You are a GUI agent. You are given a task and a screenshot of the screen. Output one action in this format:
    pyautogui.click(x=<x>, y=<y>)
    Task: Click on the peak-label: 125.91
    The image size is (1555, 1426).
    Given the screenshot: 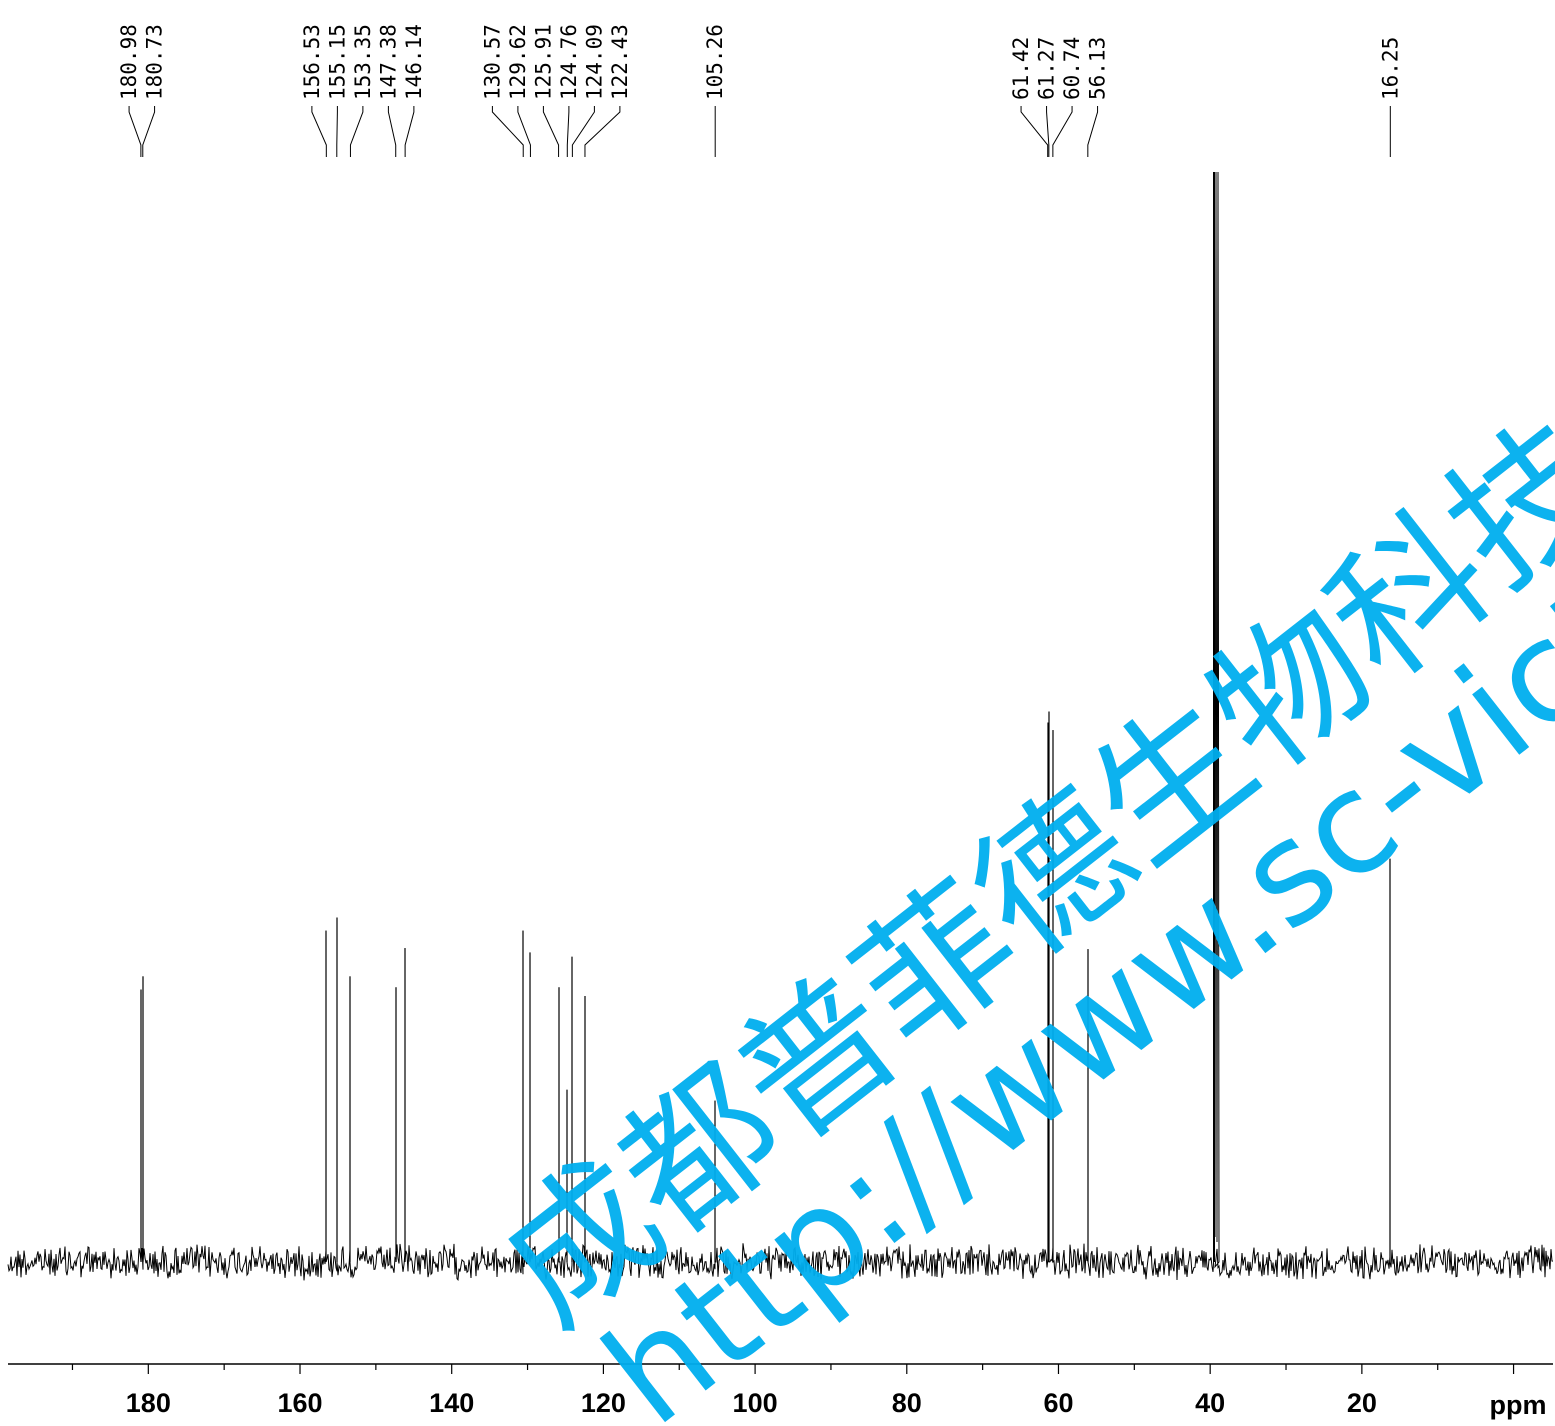 What is the action you would take?
    pyautogui.click(x=543, y=62)
    